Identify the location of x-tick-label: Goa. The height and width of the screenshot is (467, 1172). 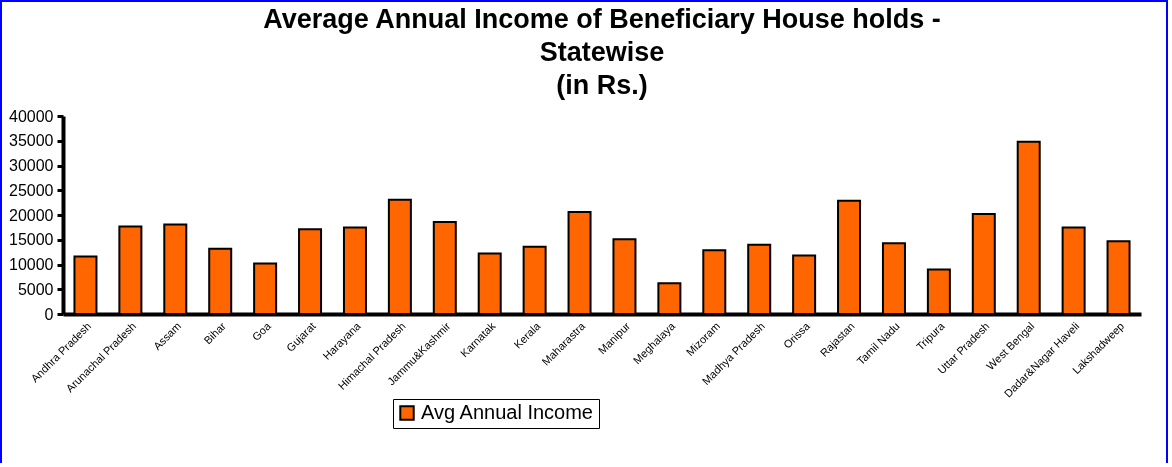
(261, 331).